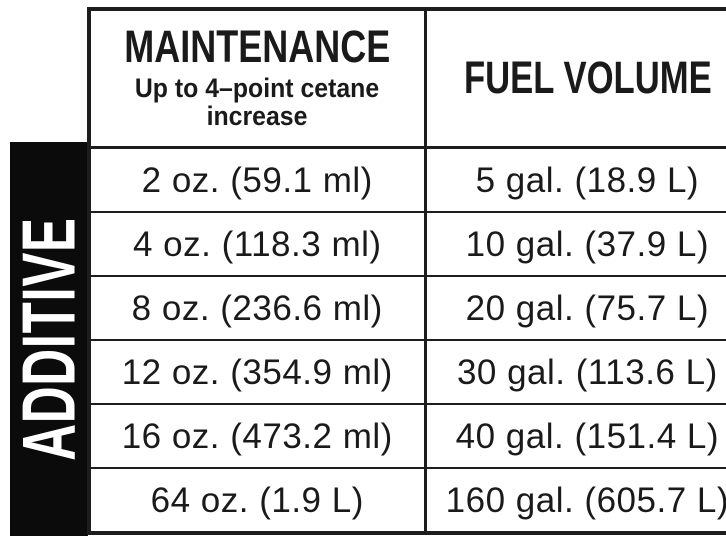  What do you see at coordinates (585, 500) in the screenshot?
I see `fuel-volume-text: 160 gal. (605.7 L)` at bounding box center [585, 500].